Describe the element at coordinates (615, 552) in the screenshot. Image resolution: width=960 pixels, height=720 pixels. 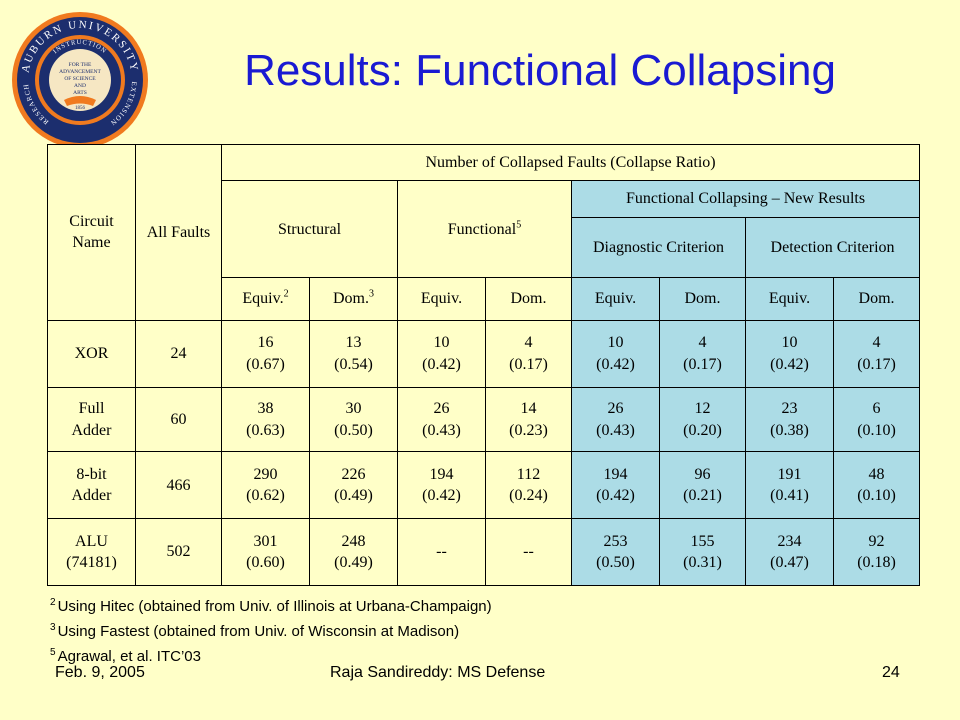
I see `fault-count-cell: 253 (0.50)` at that location.